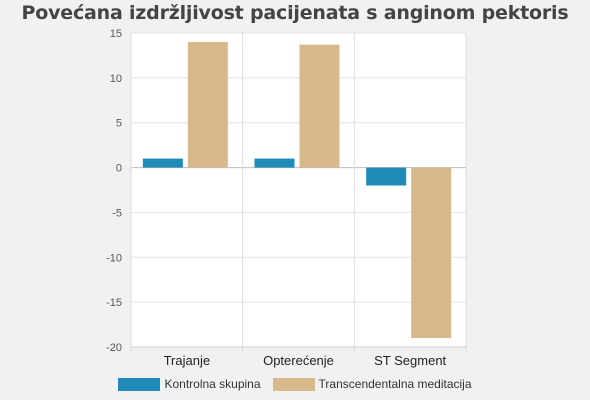 This screenshot has height=400, width=590. What do you see at coordinates (187, 360) in the screenshot?
I see `x-category-label: Trajanje` at bounding box center [187, 360].